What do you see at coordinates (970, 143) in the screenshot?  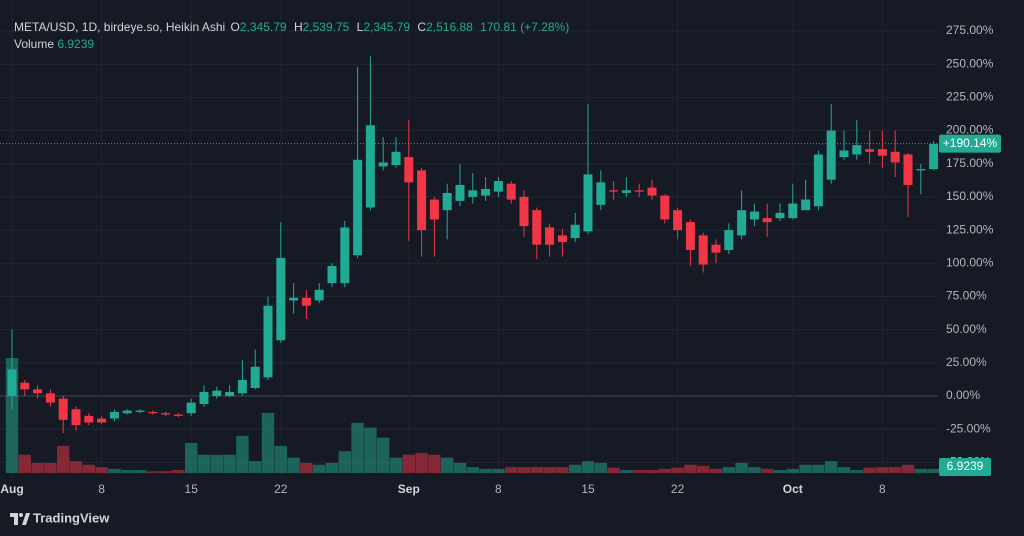 I see `last-price-badge` at bounding box center [970, 143].